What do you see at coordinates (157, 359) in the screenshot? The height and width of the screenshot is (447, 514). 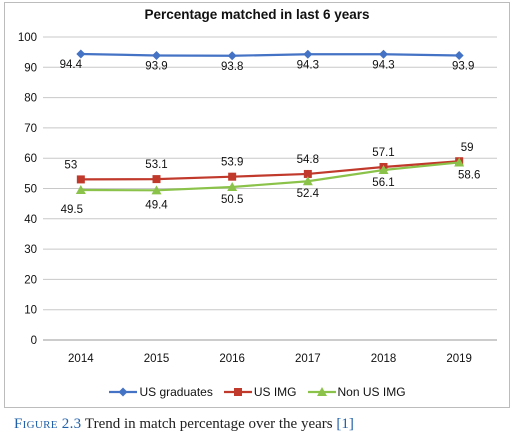 I see `x-tick-label: 2015` at bounding box center [157, 359].